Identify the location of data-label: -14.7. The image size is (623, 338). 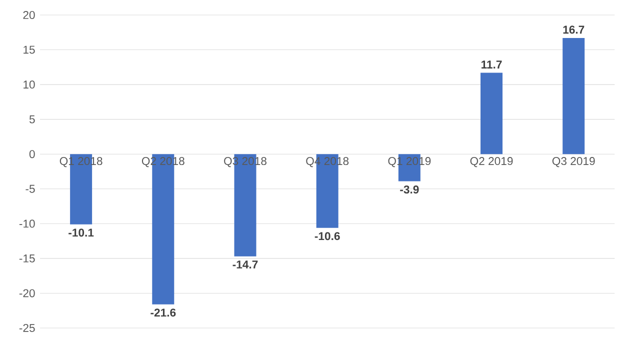
(245, 264).